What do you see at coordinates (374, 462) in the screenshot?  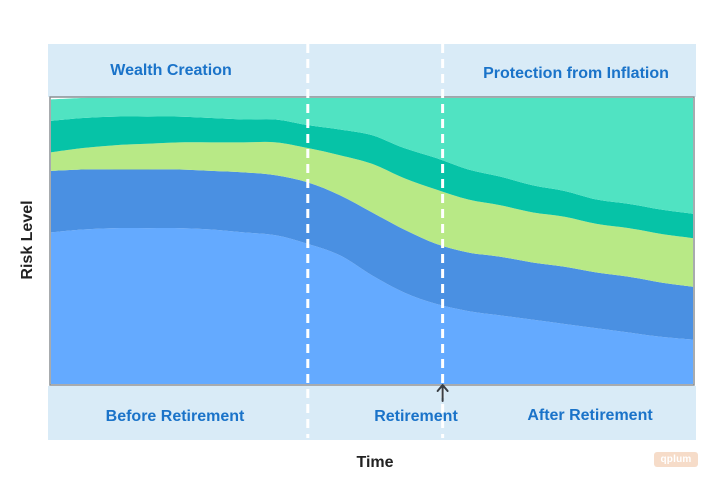 I see `x-axis-label: Time` at bounding box center [374, 462].